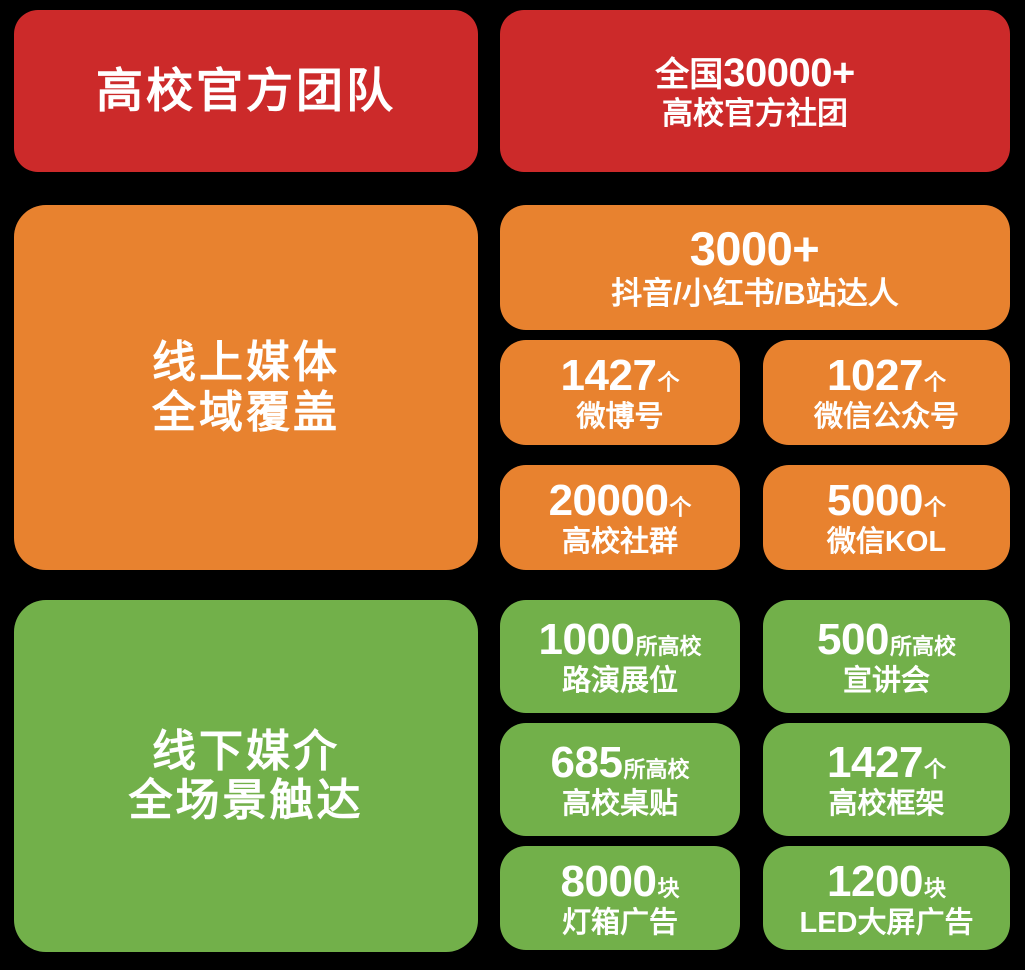  Describe the element at coordinates (620, 417) in the screenshot. I see `stat-sub-weibo-accounts: 微博号` at that location.